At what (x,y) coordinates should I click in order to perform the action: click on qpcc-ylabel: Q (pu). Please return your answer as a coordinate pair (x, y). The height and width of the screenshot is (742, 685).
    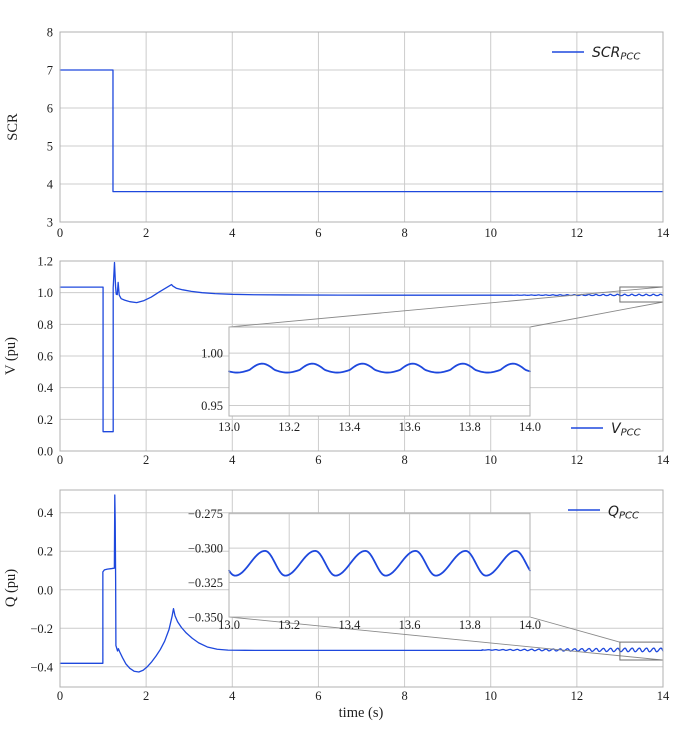
    Looking at the image, I should click on (11, 588).